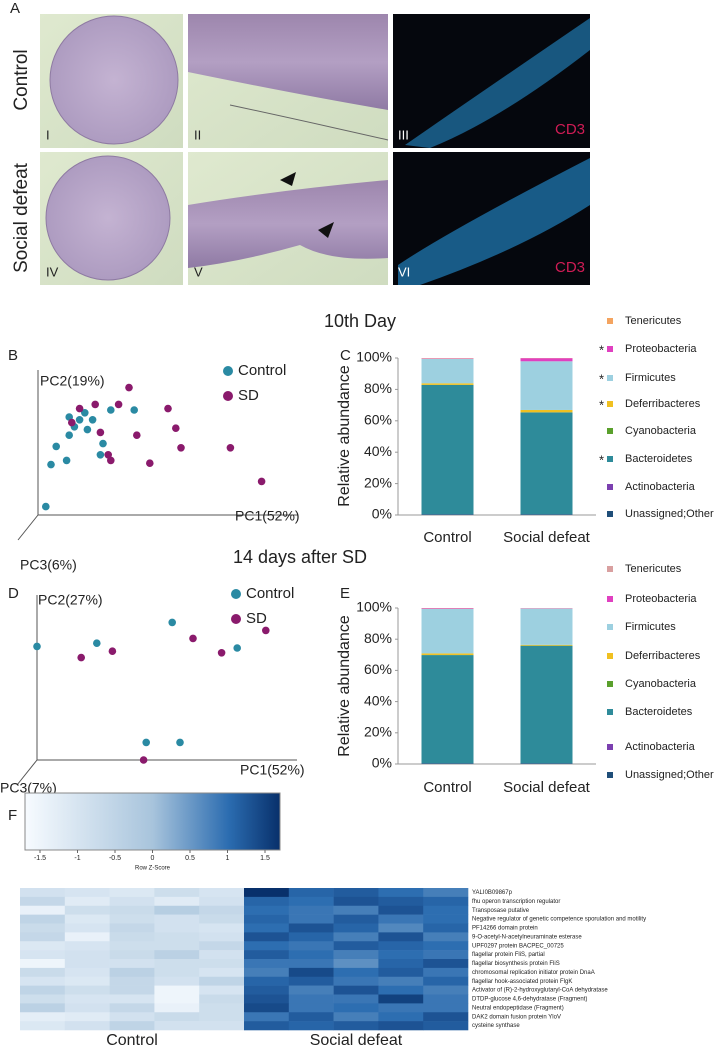 The image size is (718, 1049). I want to click on micrograph, so click(111, 218).